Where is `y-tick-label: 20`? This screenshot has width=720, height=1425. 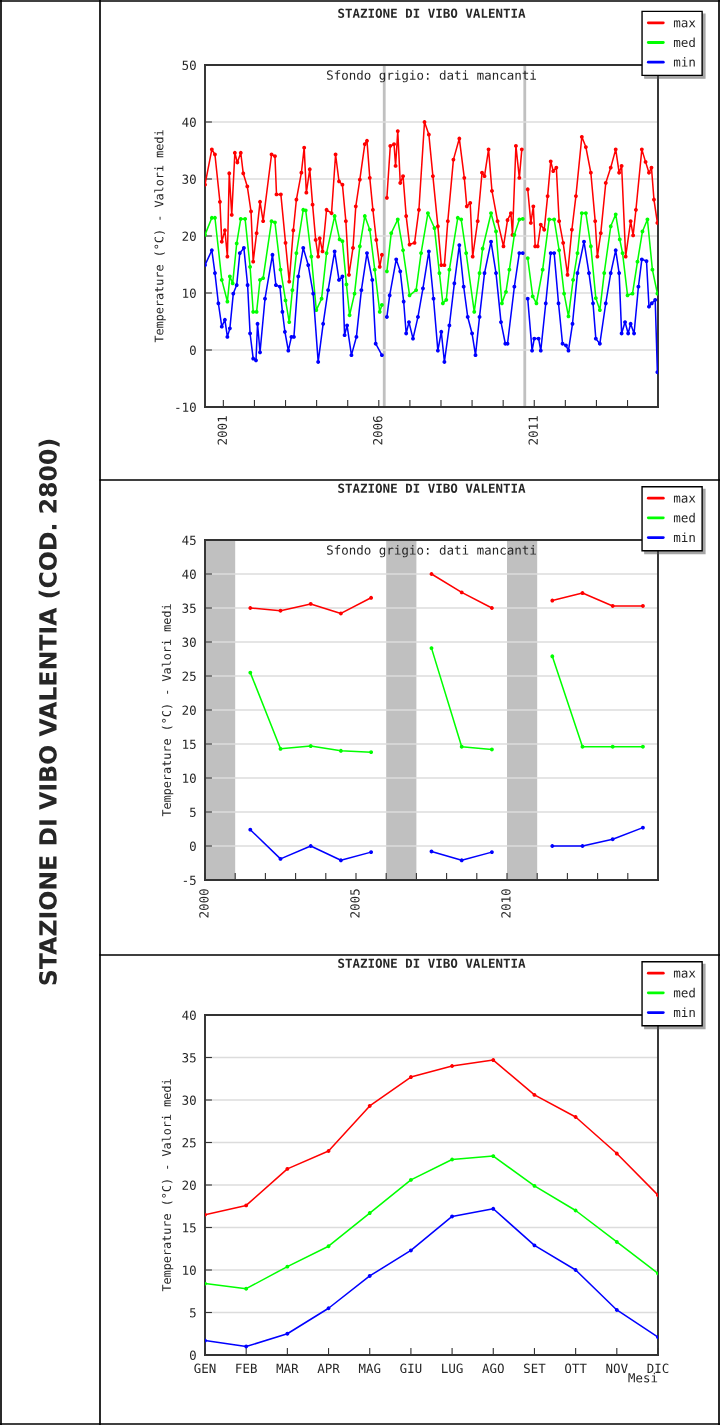 y-tick-label: 20 is located at coordinates (189, 1185).